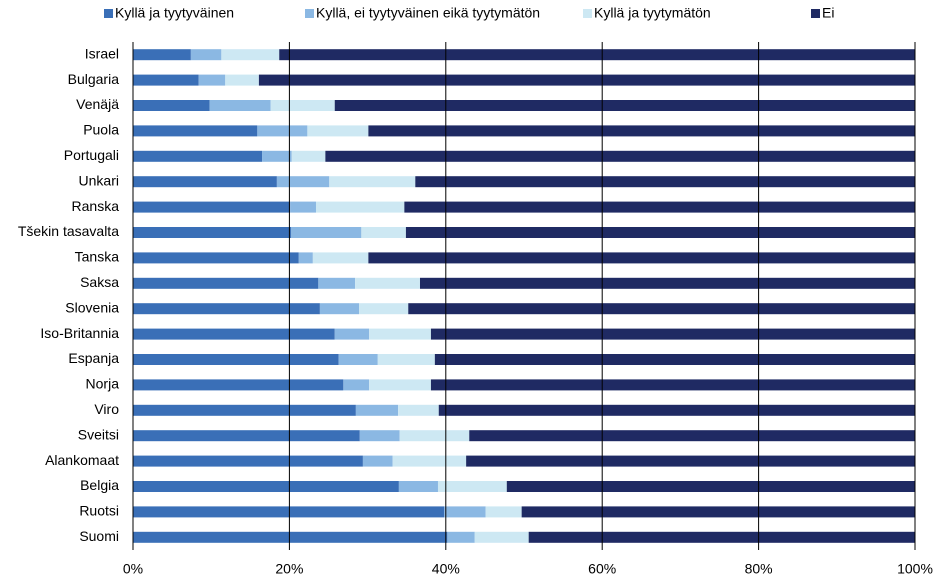 Image resolution: width=947 pixels, height=581 pixels. I want to click on y-tick-label: Ranska, so click(96, 206).